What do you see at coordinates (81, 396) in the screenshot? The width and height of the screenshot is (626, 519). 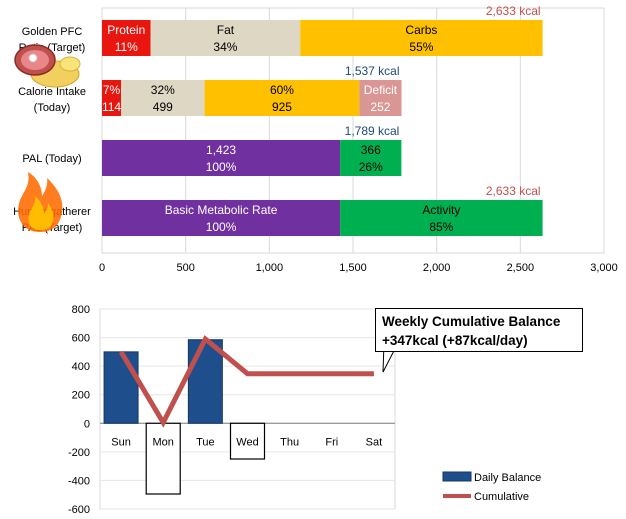 I see `y-tick-label: 200` at bounding box center [81, 396].